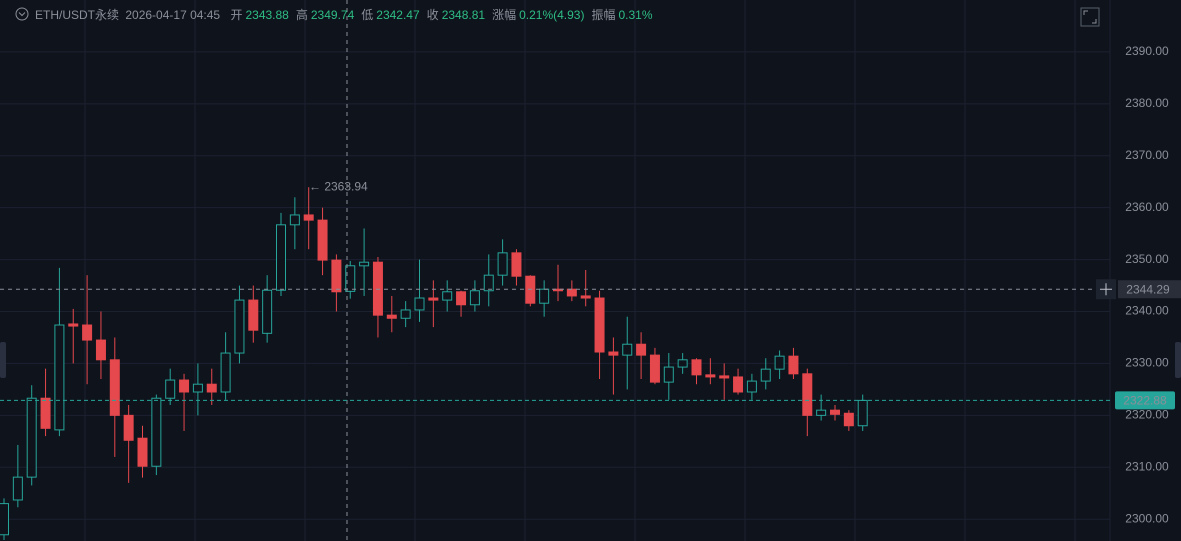 Image resolution: width=1181 pixels, height=541 pixels. Describe the element at coordinates (367, 15) in the screenshot. I see `stat-label: 低` at that location.